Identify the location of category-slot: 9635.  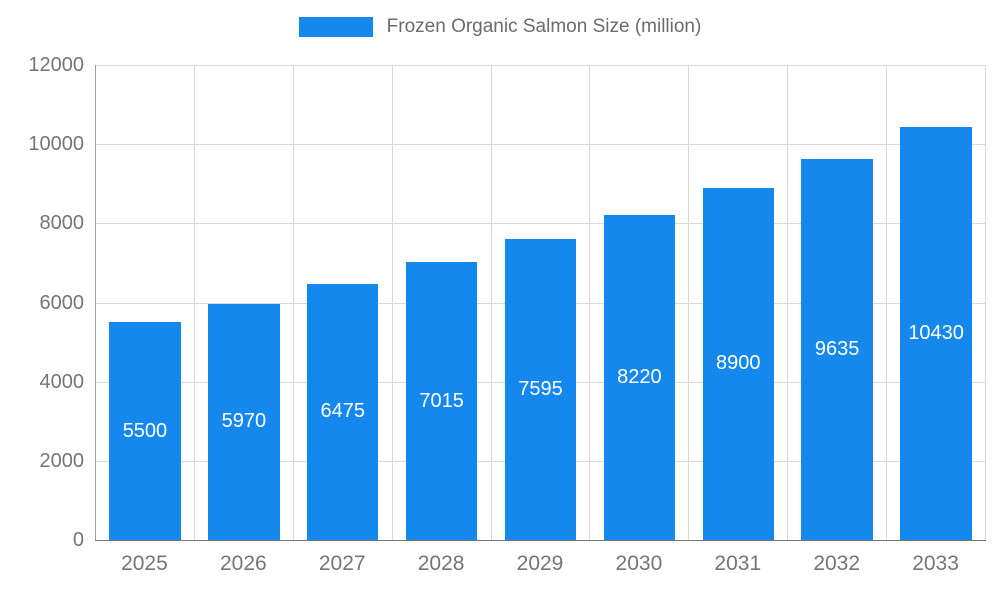
(838, 302).